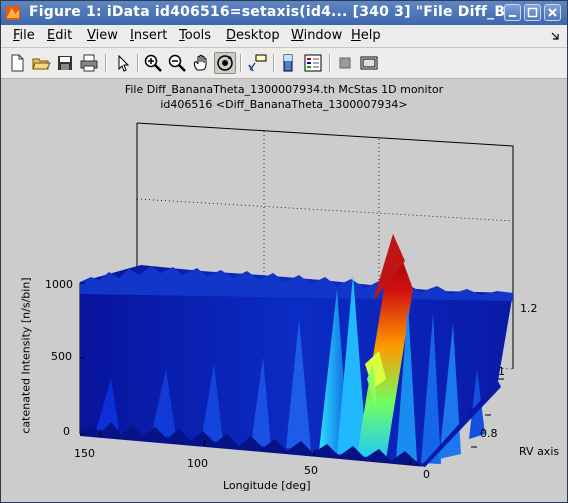 The width and height of the screenshot is (568, 503). Describe the element at coordinates (177, 63) in the screenshot. I see `zoom-out-icon` at that location.